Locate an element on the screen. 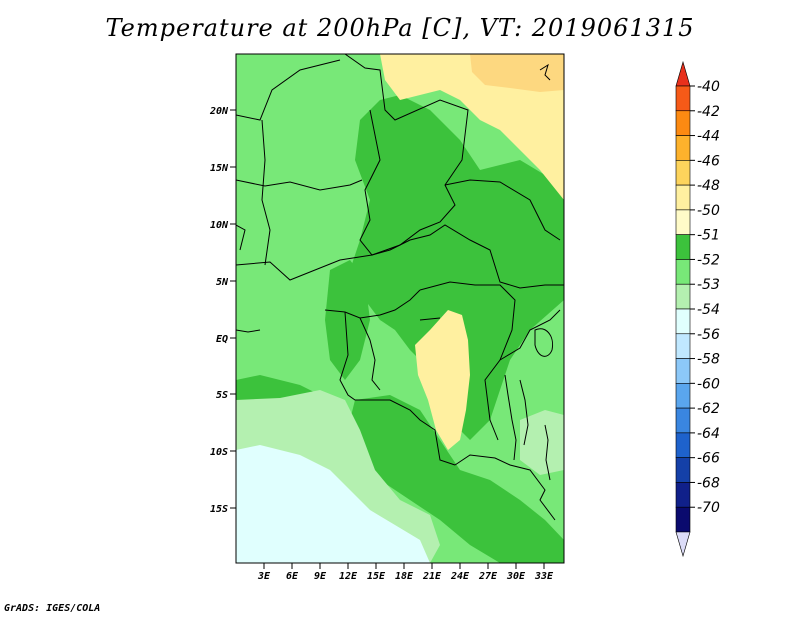 This screenshot has height=618, width=800. colorbar-label: -58 is located at coordinates (708, 360).